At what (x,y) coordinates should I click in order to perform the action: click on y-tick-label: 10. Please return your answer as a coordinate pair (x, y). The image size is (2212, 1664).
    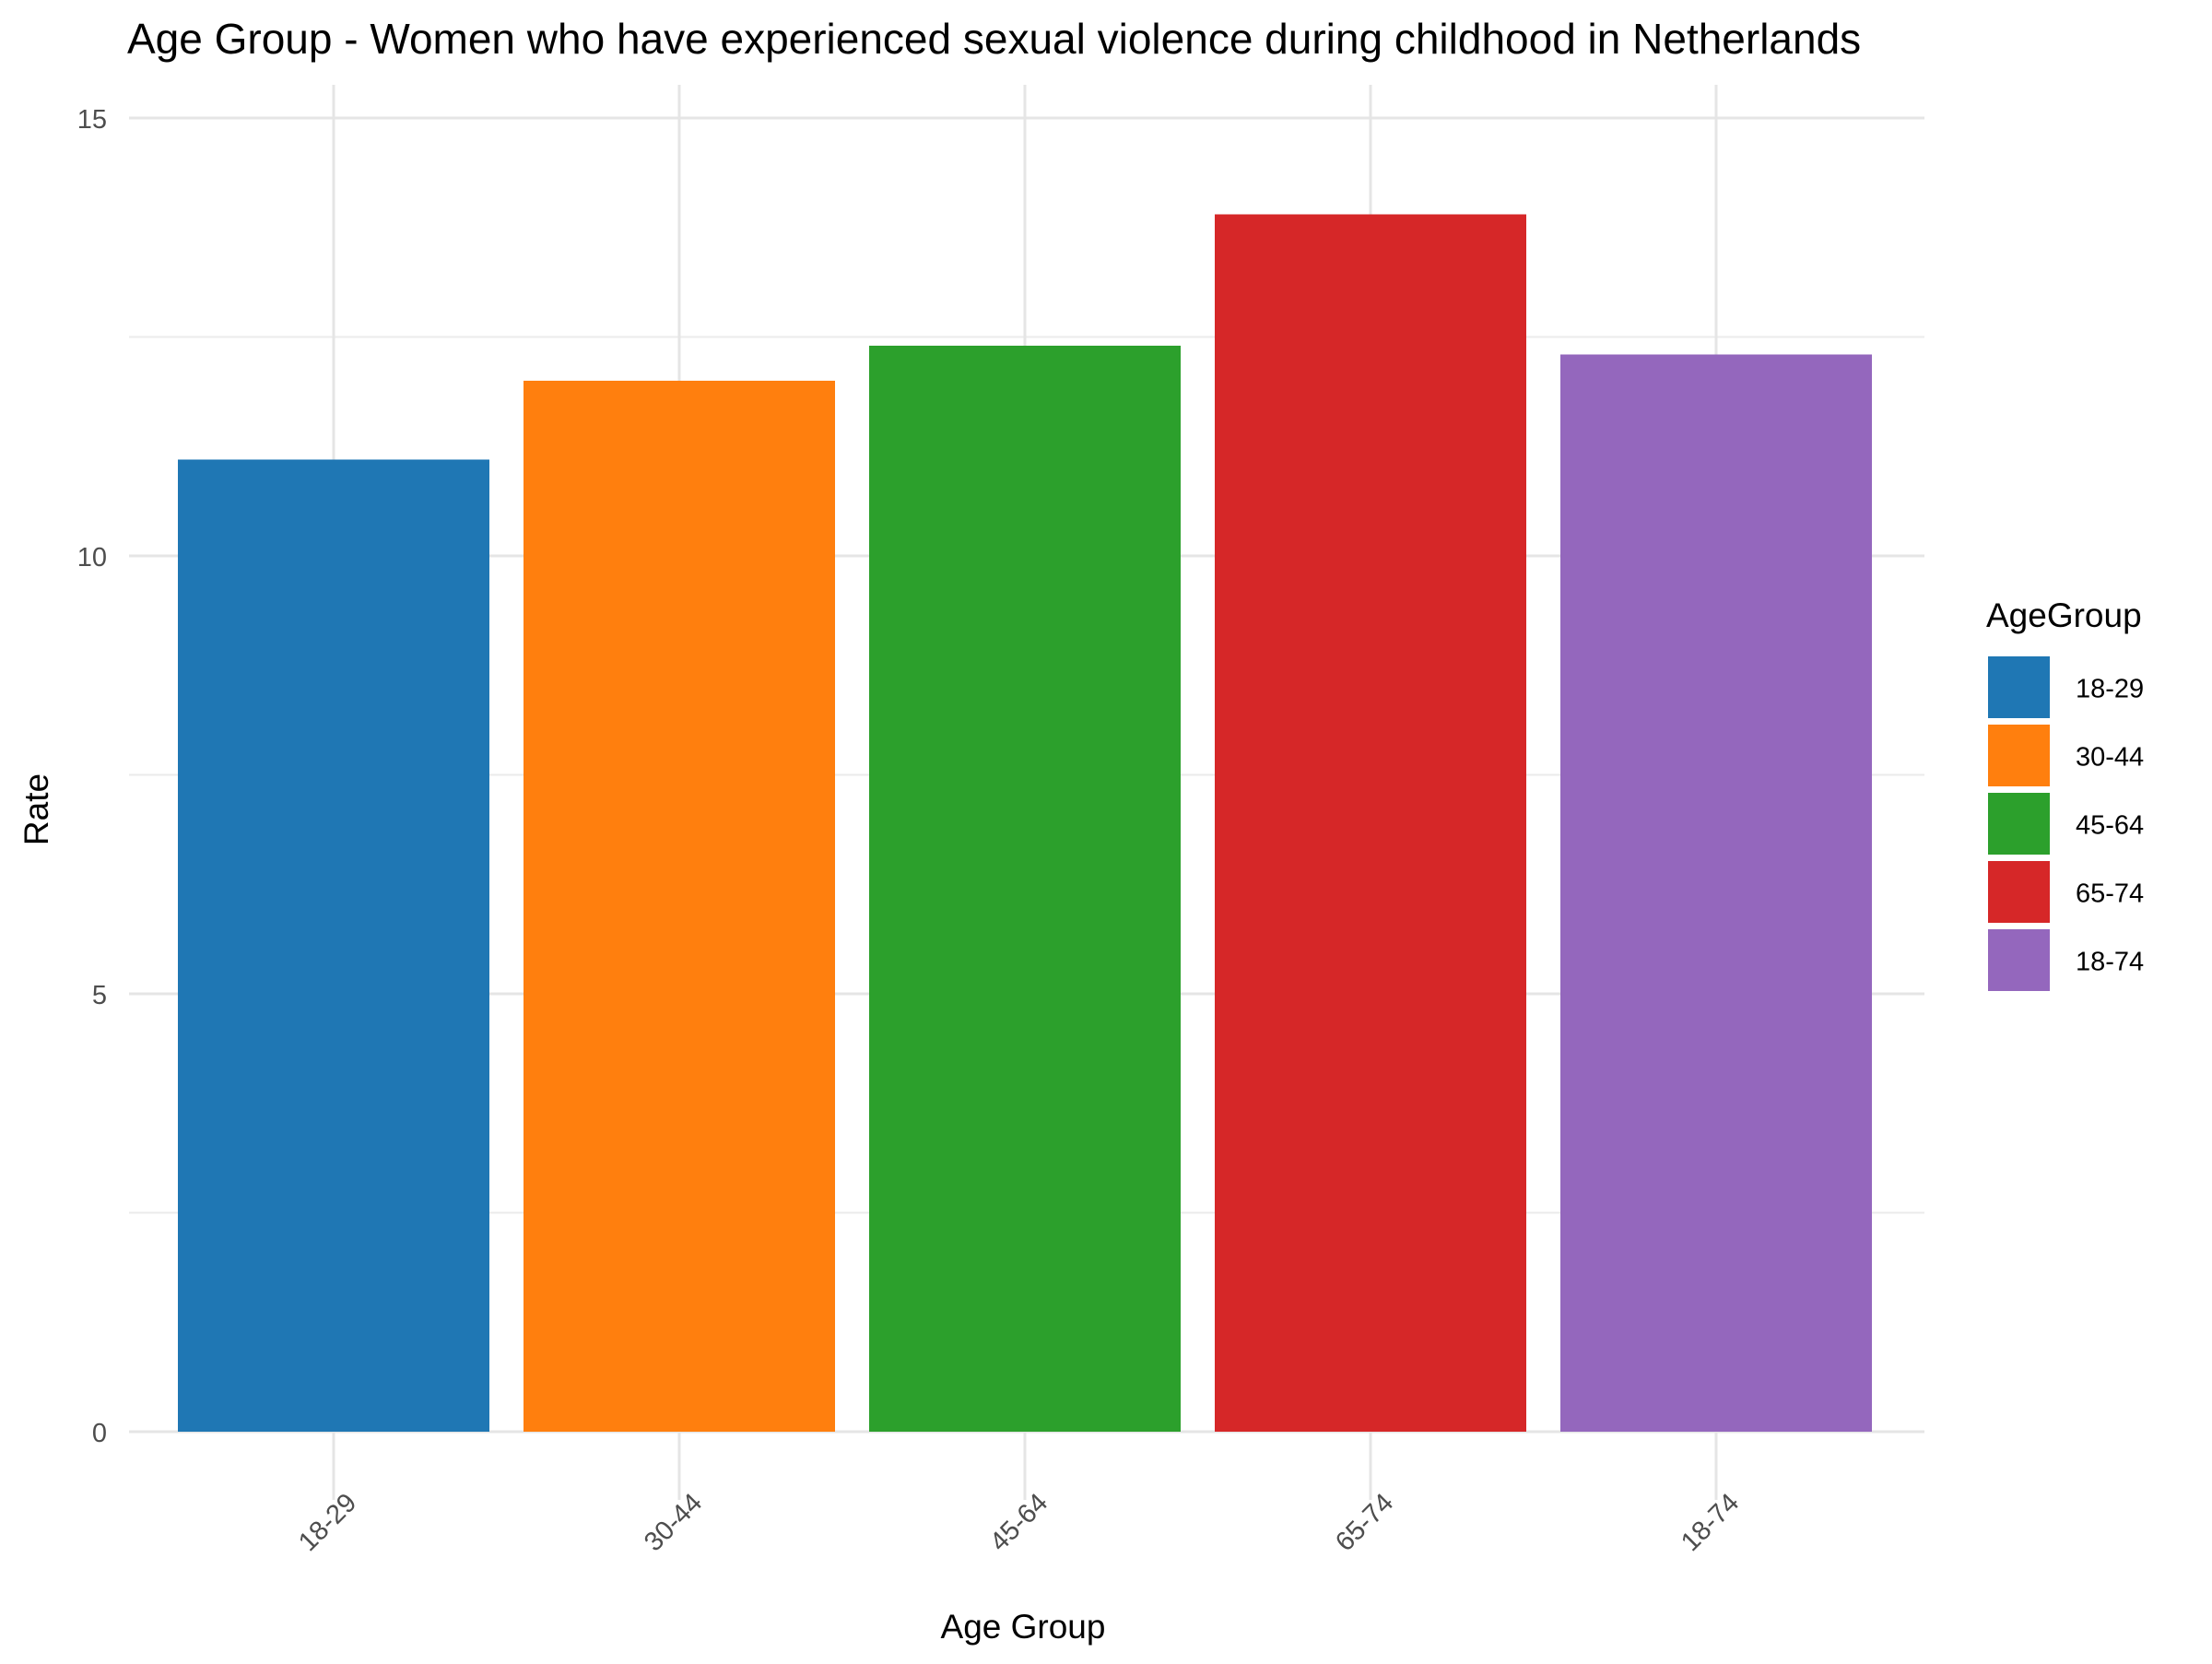
    Looking at the image, I should click on (92, 557).